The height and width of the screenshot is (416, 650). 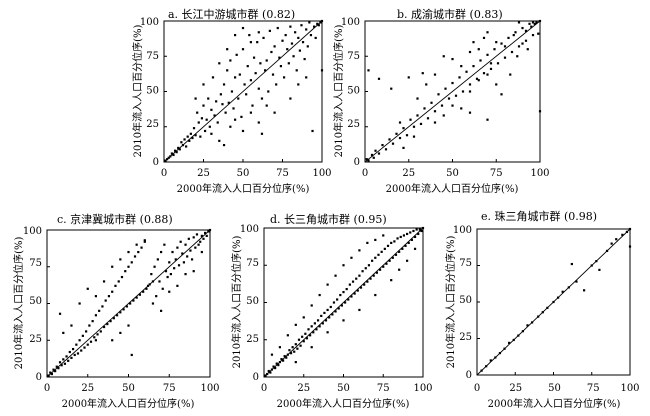 What do you see at coordinates (152, 56) in the screenshot?
I see `panel-a-ytick-3: 75` at bounding box center [152, 56].